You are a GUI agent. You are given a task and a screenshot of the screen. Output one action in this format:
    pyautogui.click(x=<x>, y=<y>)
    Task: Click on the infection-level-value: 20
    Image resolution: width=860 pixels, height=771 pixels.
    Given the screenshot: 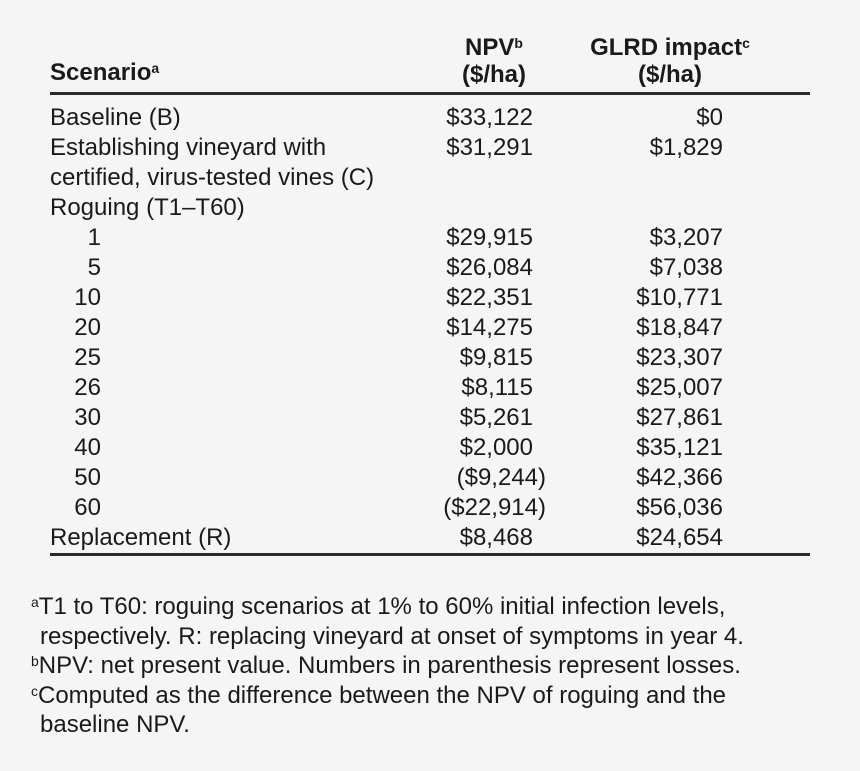 What is the action you would take?
    pyautogui.click(x=87, y=327)
    